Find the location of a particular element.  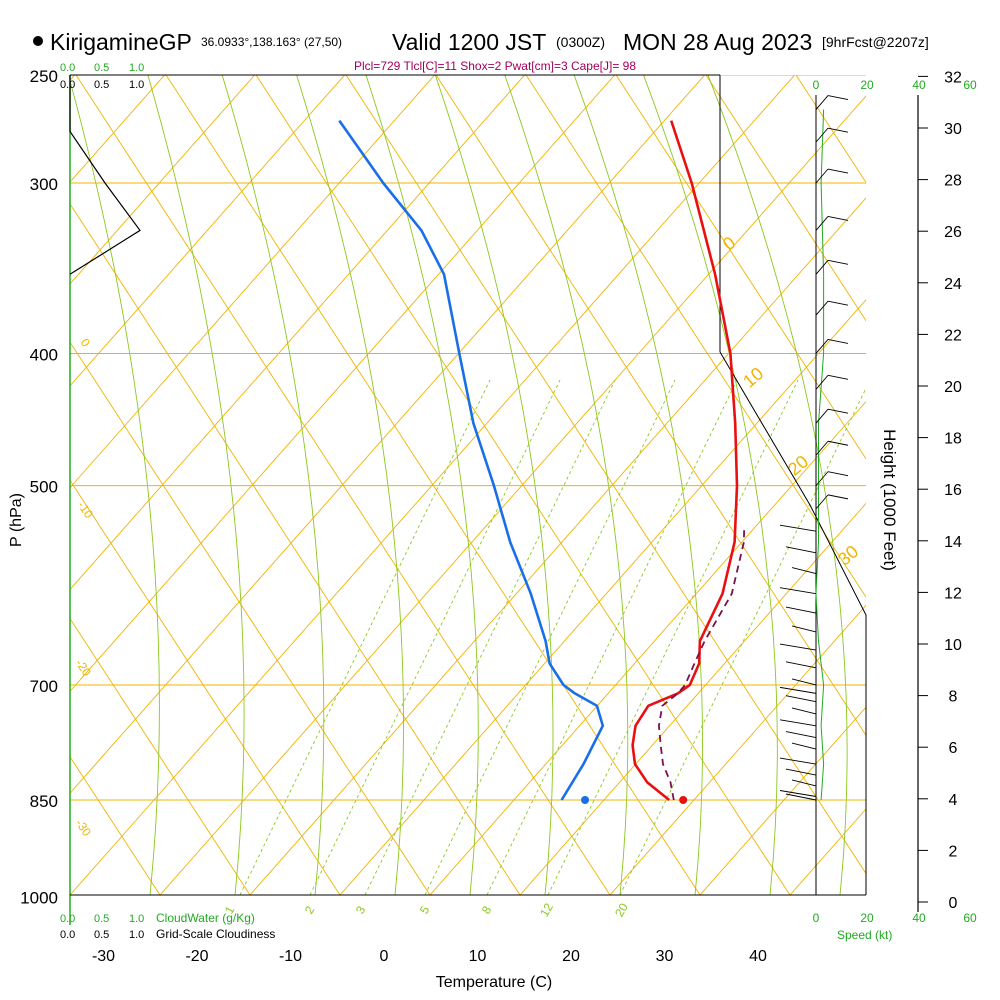

pressure-tick-label: 850 is located at coordinates (44, 801).